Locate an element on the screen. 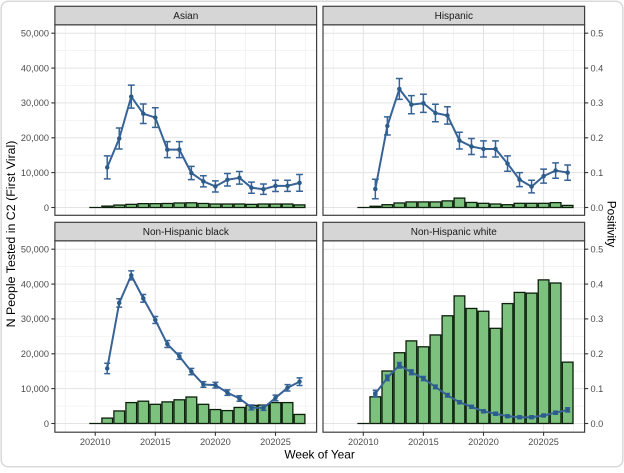 Image resolution: width=624 pixels, height=473 pixels. svg-text: Non-Hispanic black is located at coordinates (186, 232).